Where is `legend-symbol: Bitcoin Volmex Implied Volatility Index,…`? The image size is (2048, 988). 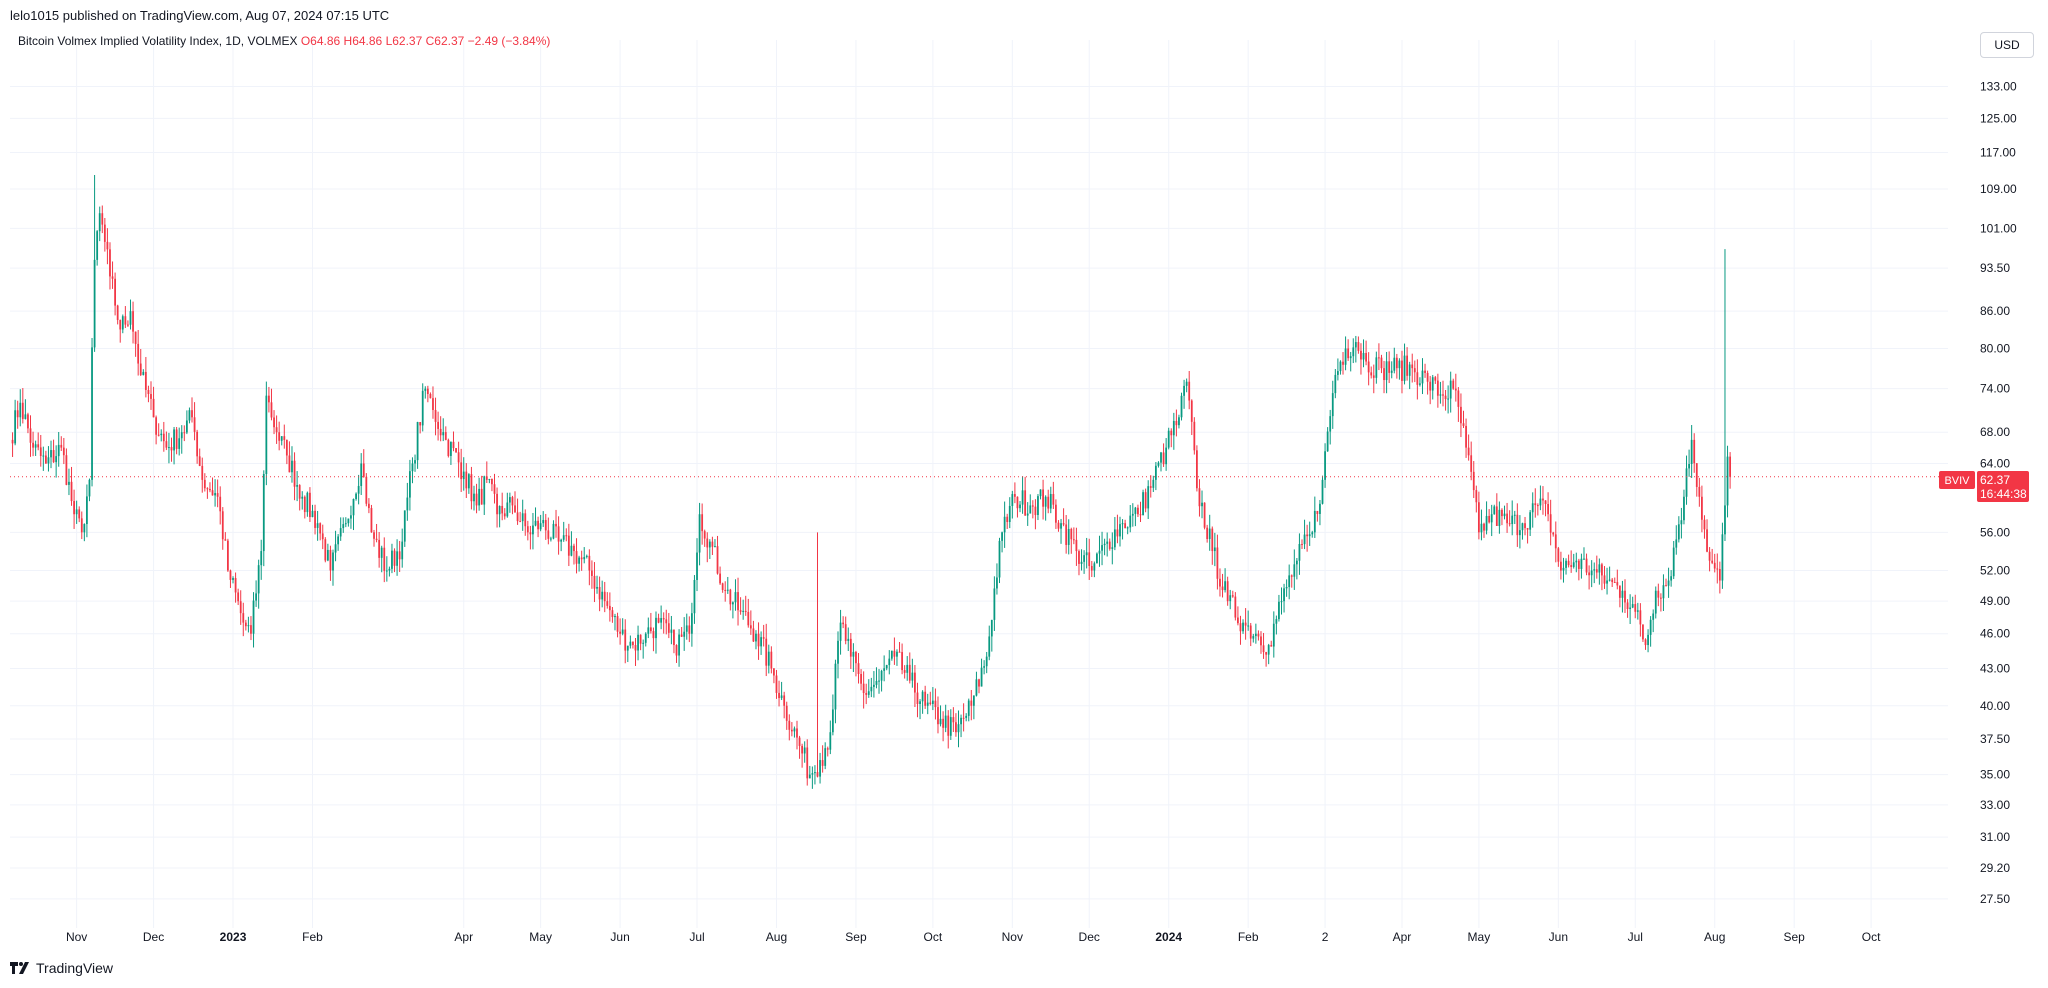 legend-symbol: Bitcoin Volmex Implied Volatility Index,… is located at coordinates (158, 41).